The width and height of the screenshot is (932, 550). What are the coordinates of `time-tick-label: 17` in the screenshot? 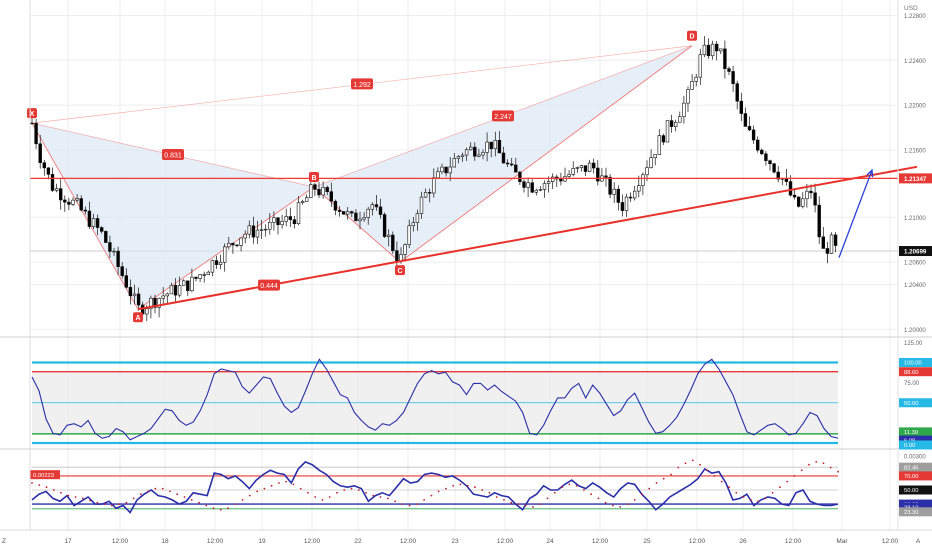 It's located at (68, 541).